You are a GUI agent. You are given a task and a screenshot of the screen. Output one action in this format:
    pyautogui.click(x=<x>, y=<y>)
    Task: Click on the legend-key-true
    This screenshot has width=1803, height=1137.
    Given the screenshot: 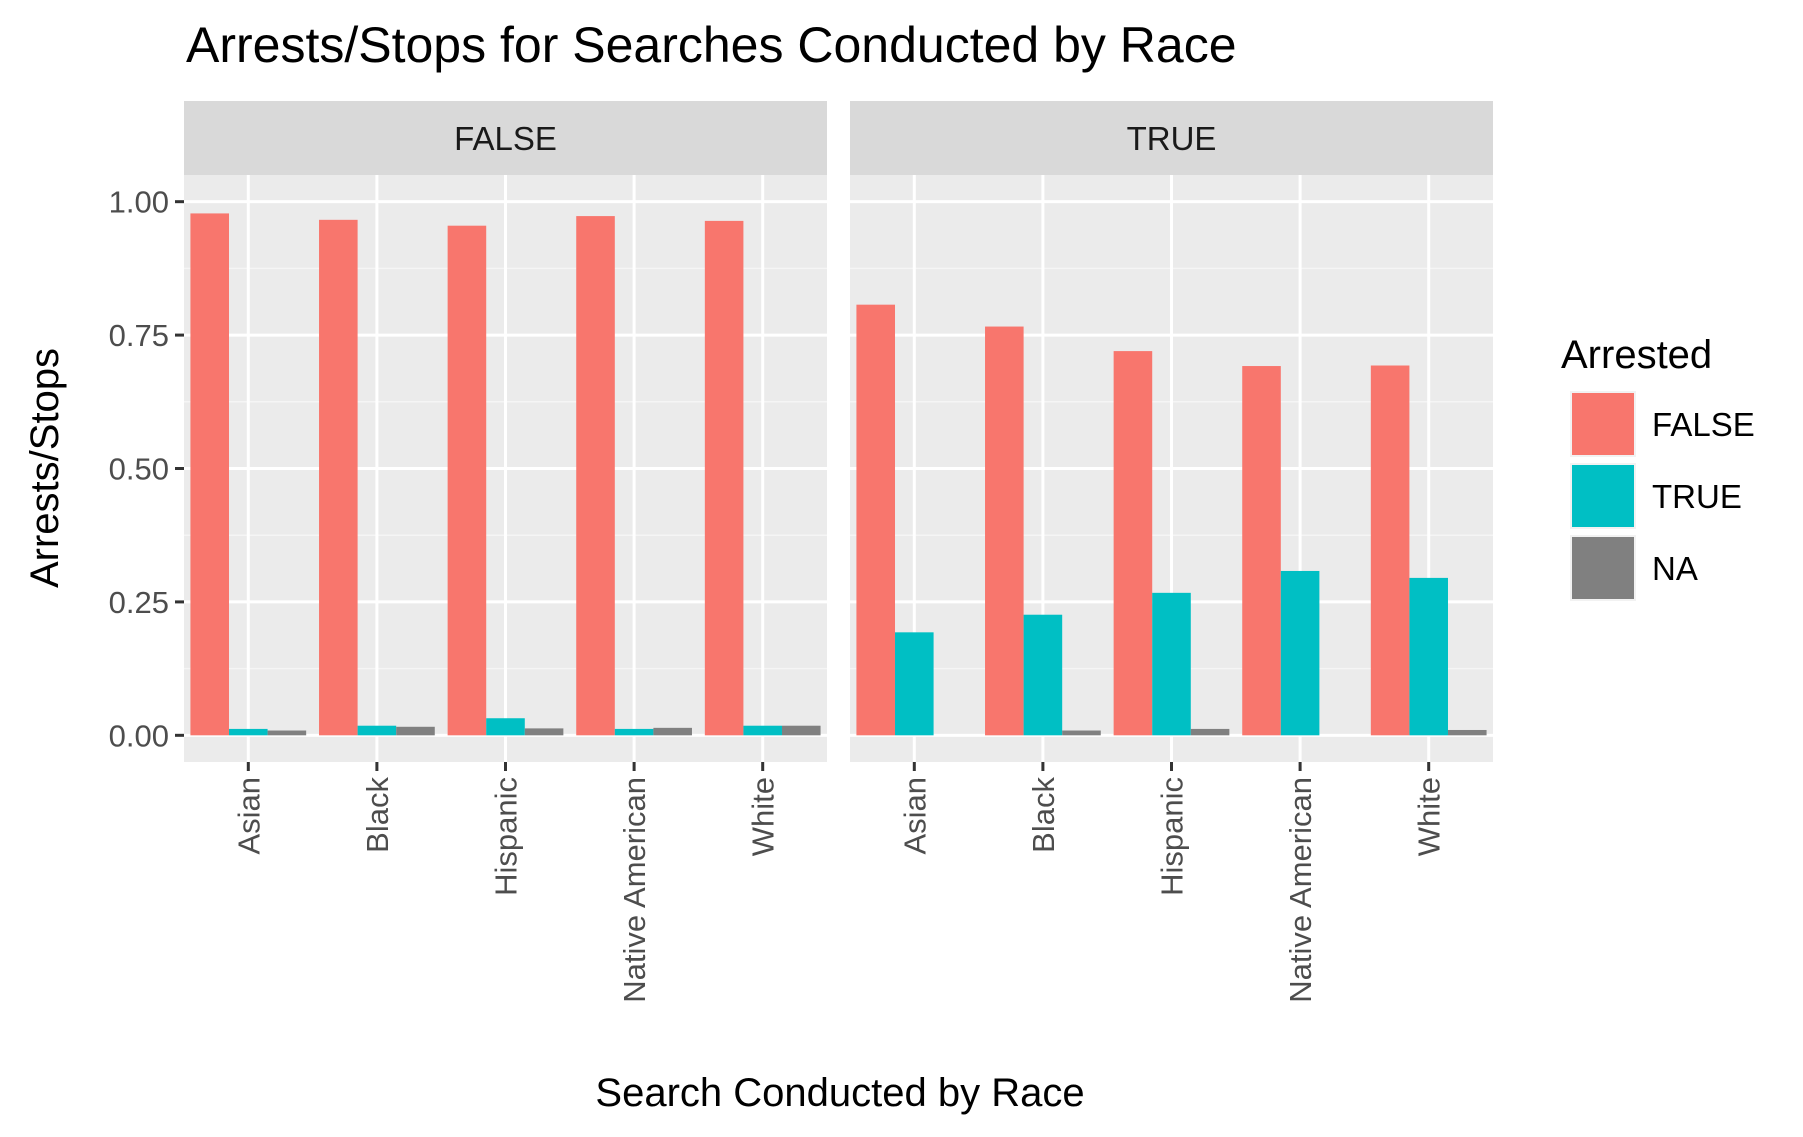 What is the action you would take?
    pyautogui.click(x=1603, y=496)
    